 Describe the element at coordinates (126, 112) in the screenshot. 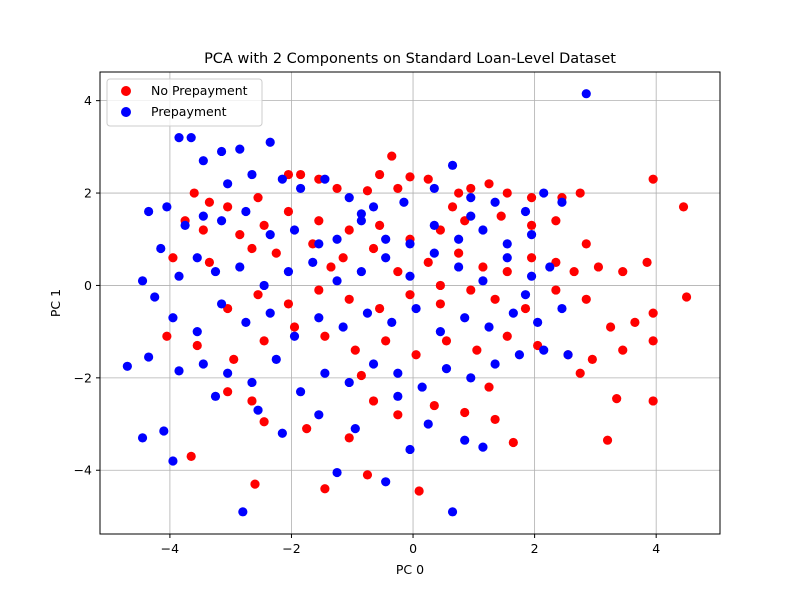

I see `legend-marker-prepayment` at that location.